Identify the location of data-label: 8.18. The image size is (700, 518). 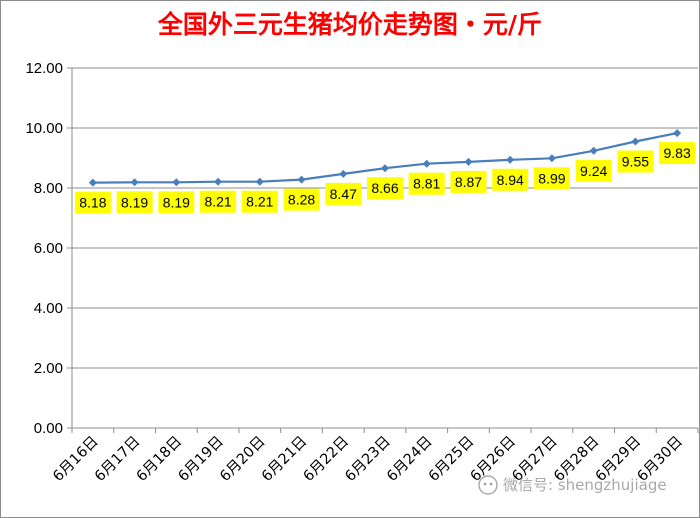
(92, 203).